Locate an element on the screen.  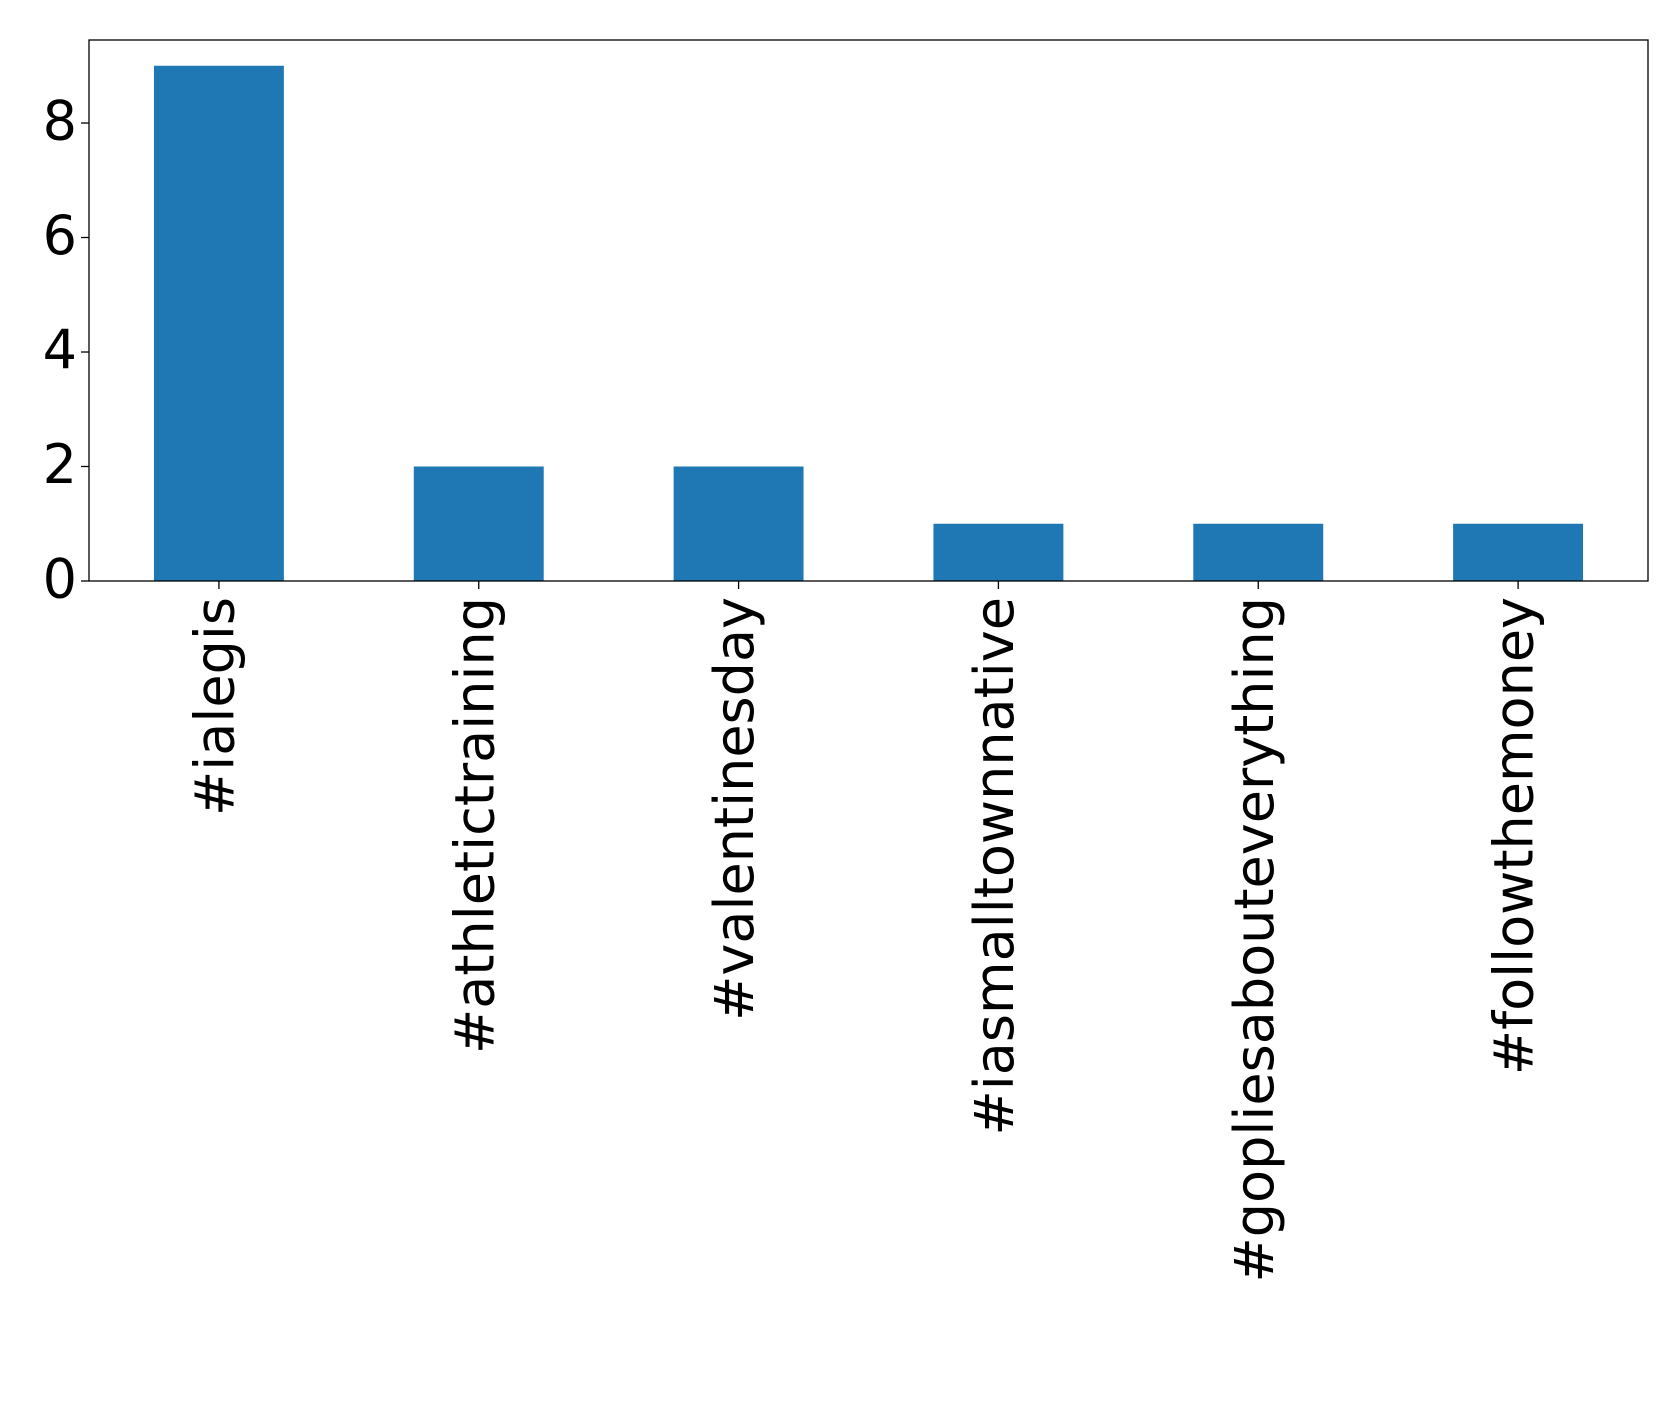
y-tick-label: 0 is located at coordinates (60, 579).